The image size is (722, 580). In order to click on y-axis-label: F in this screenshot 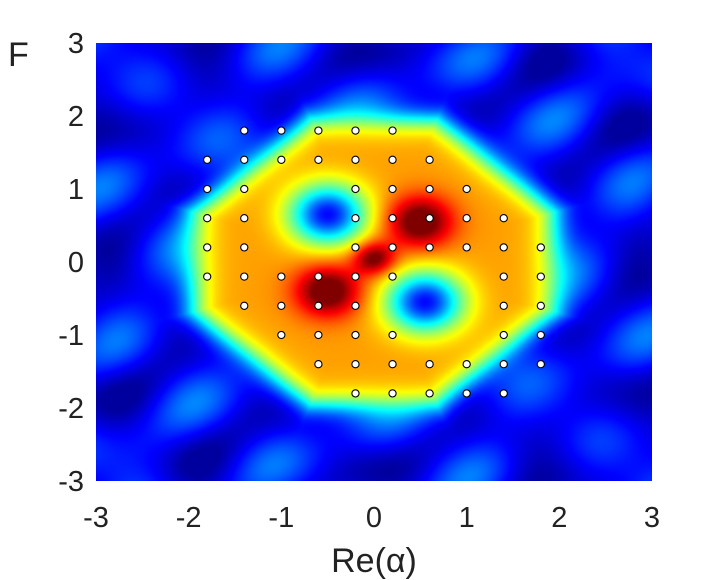, I will do `click(18, 55)`.